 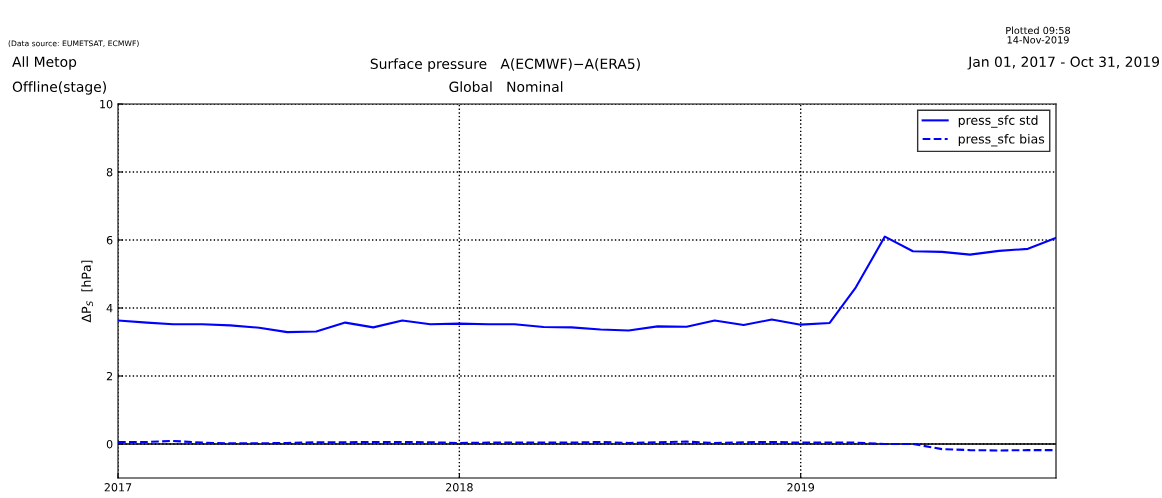 I want to click on text: Jan 01, 2017 - Oct 31, 2019, so click(x=1063, y=63).